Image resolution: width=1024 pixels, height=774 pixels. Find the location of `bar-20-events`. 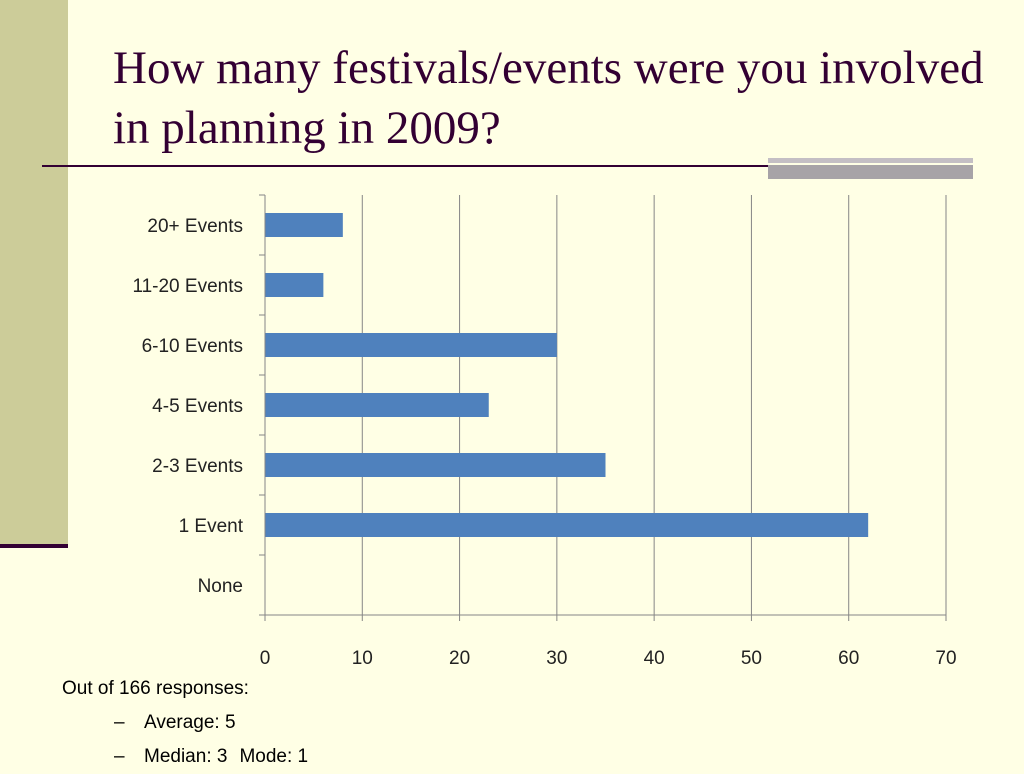

bar-20-events is located at coordinates (304, 225).